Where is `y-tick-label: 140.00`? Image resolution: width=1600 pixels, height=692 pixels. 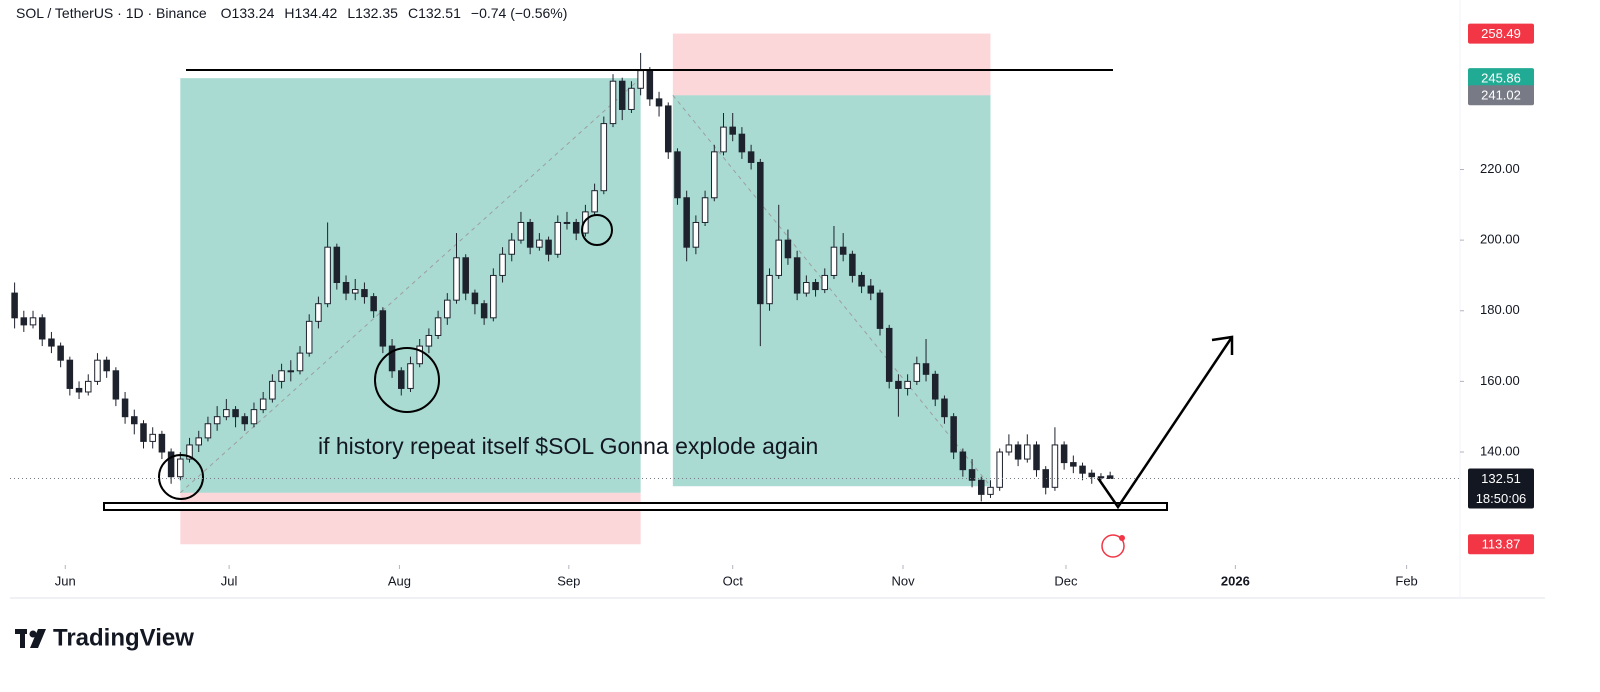
y-tick-label: 140.00 is located at coordinates (1500, 450).